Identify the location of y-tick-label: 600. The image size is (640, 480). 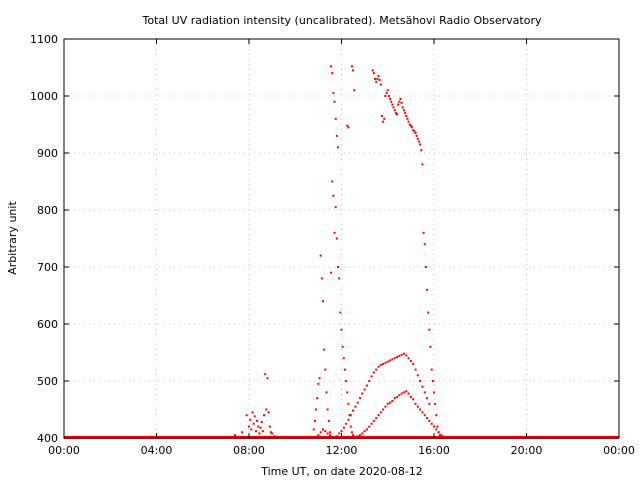
(47, 324).